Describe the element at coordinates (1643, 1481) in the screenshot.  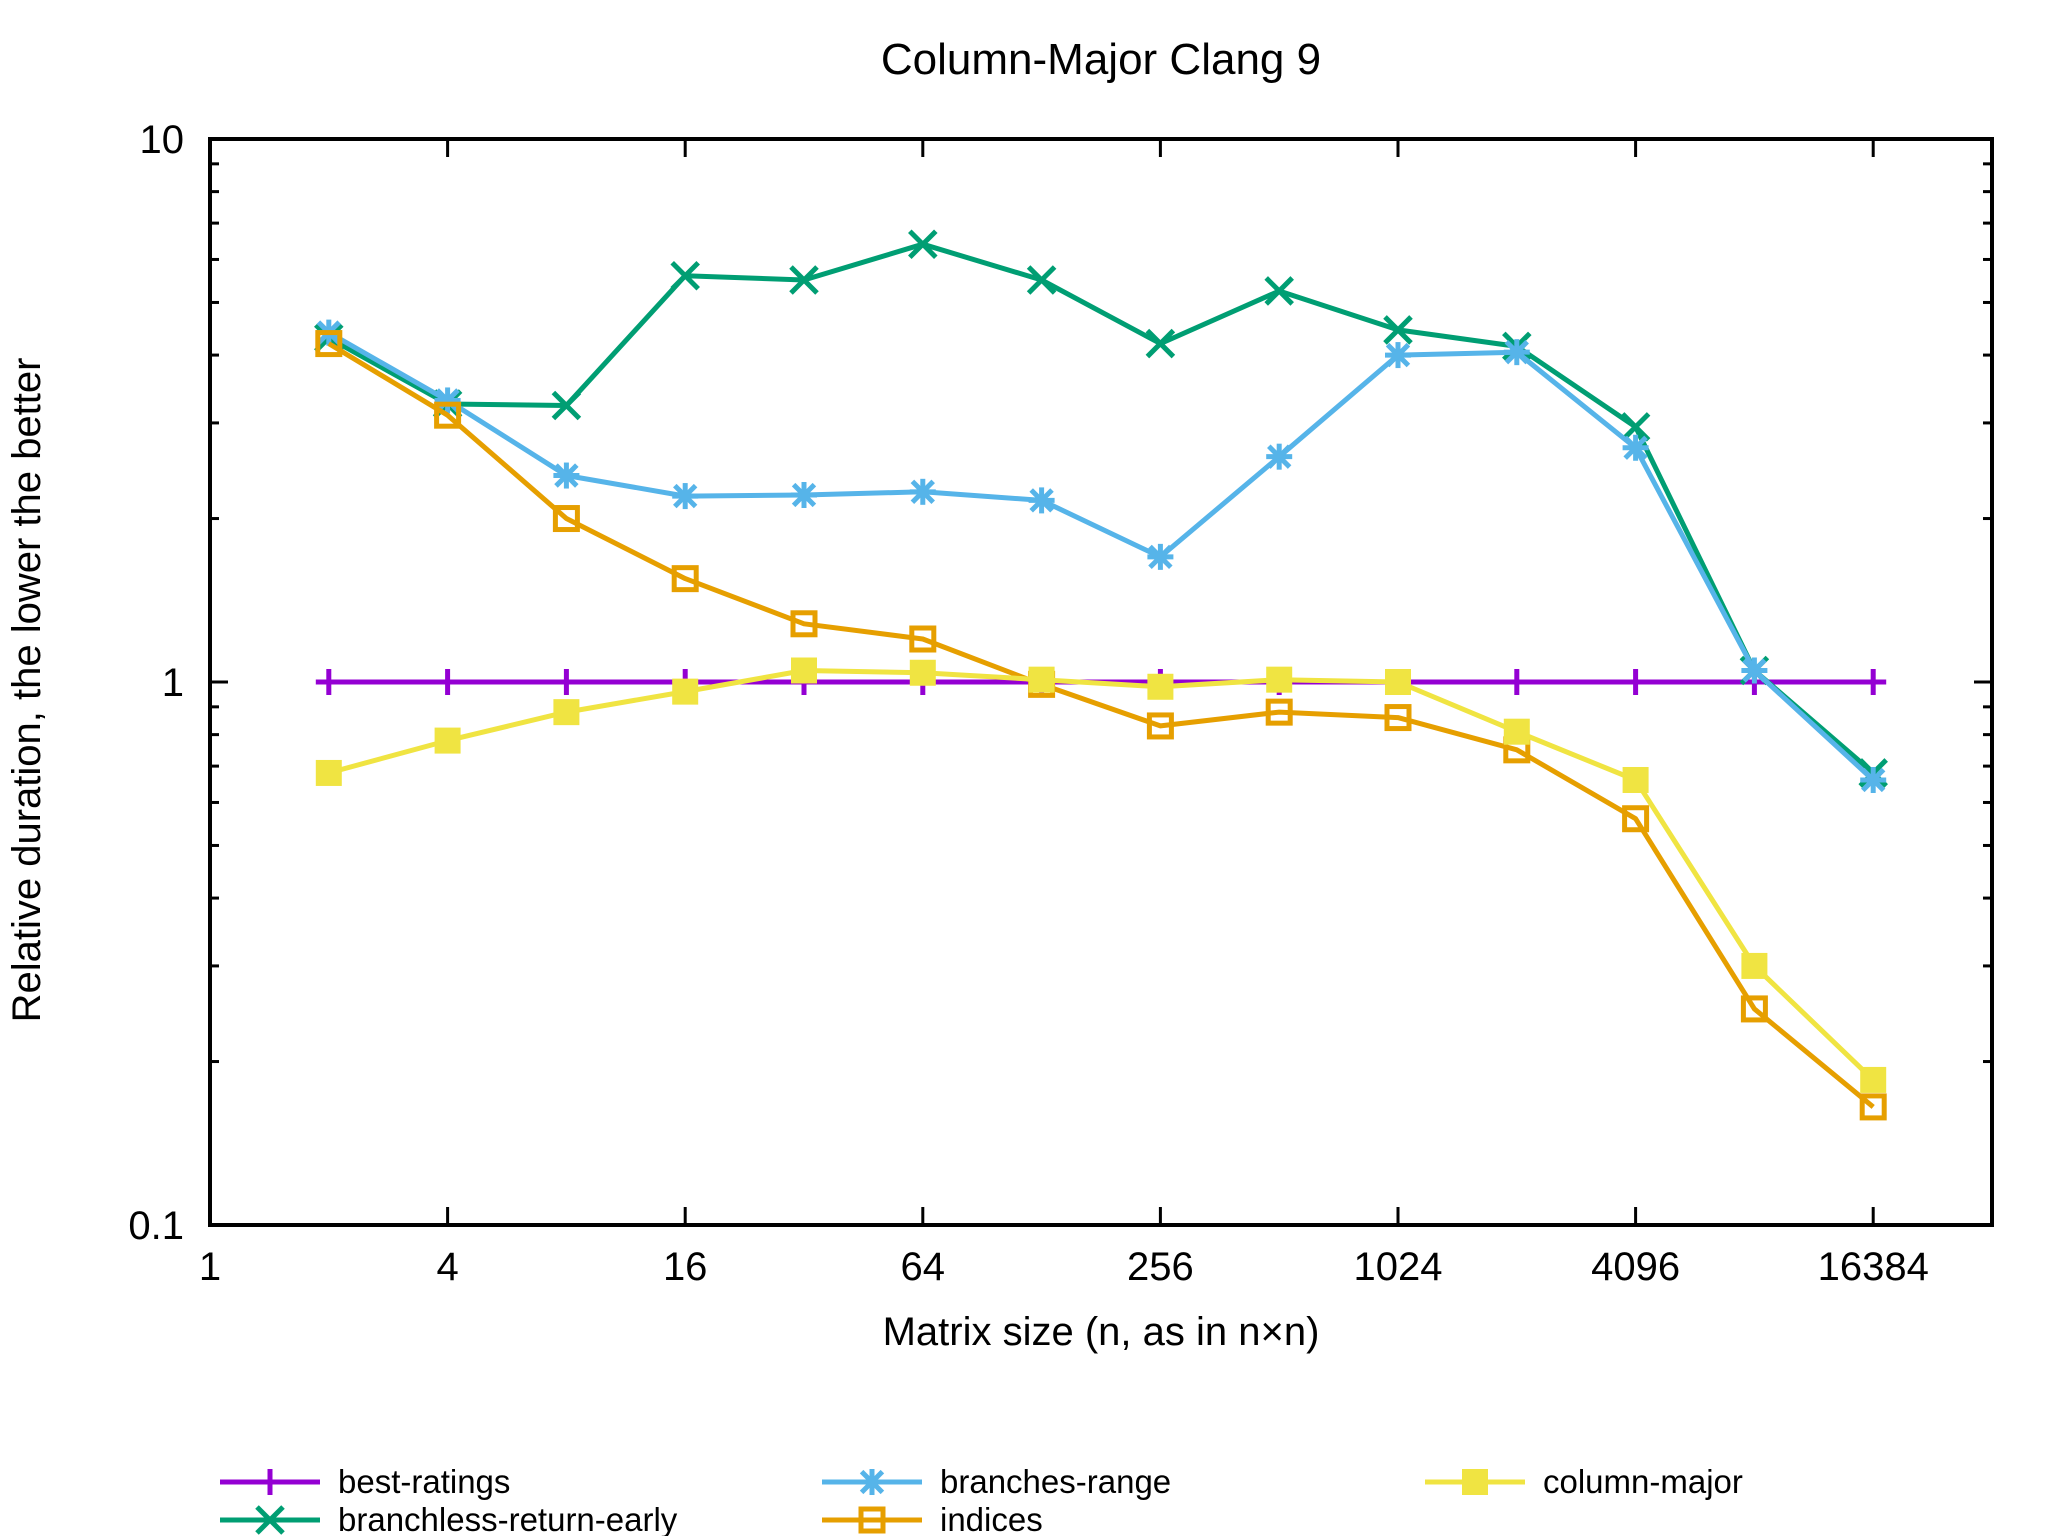
I see `legend-label: column-major` at that location.